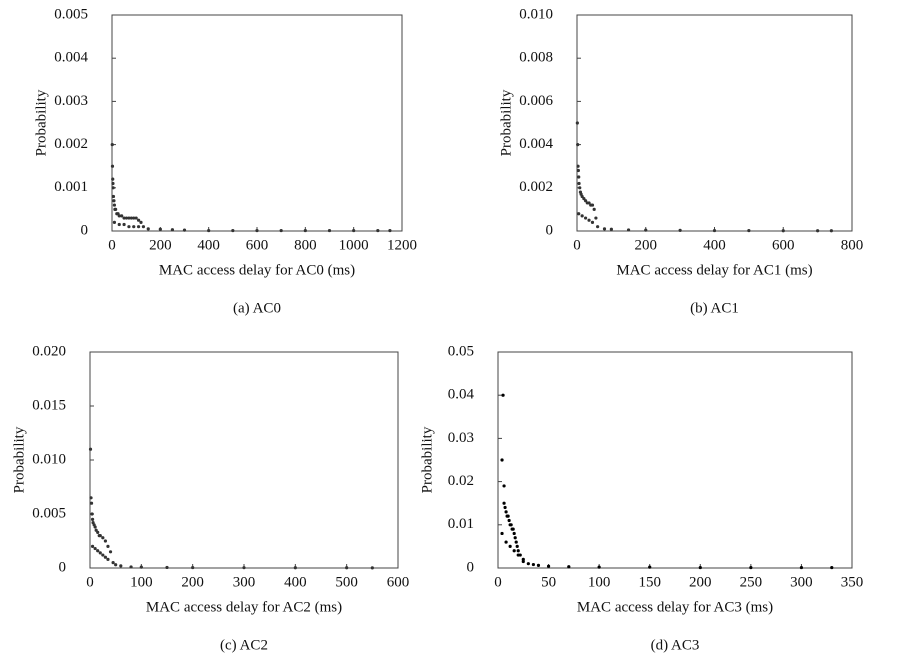 The image size is (899, 658). What do you see at coordinates (71, 187) in the screenshot?
I see `y-tick-label: 0.001` at bounding box center [71, 187].